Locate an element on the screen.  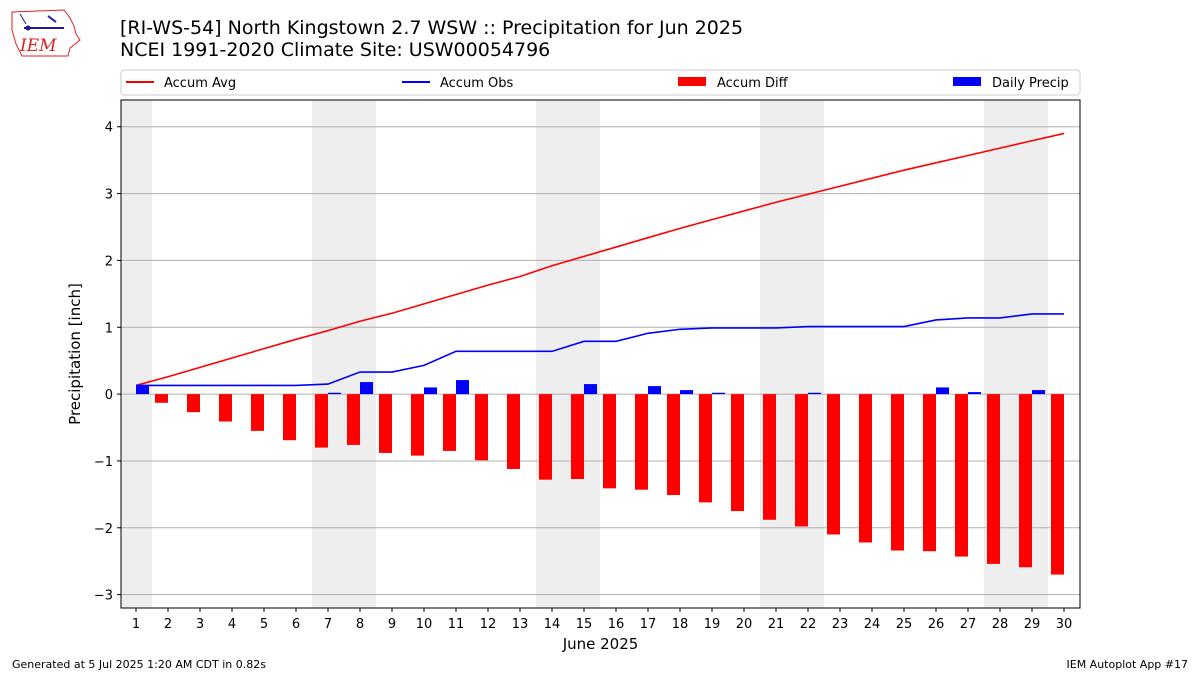
y-tick-label: −2 is located at coordinates (103, 529).